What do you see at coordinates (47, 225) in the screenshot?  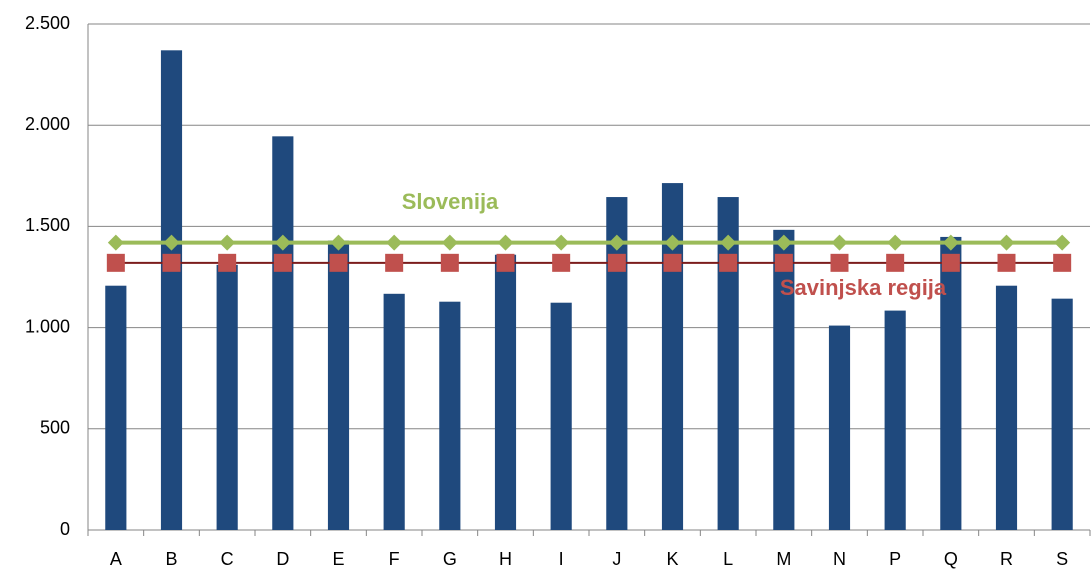 I see `y-tick-label: 1.500` at bounding box center [47, 225].